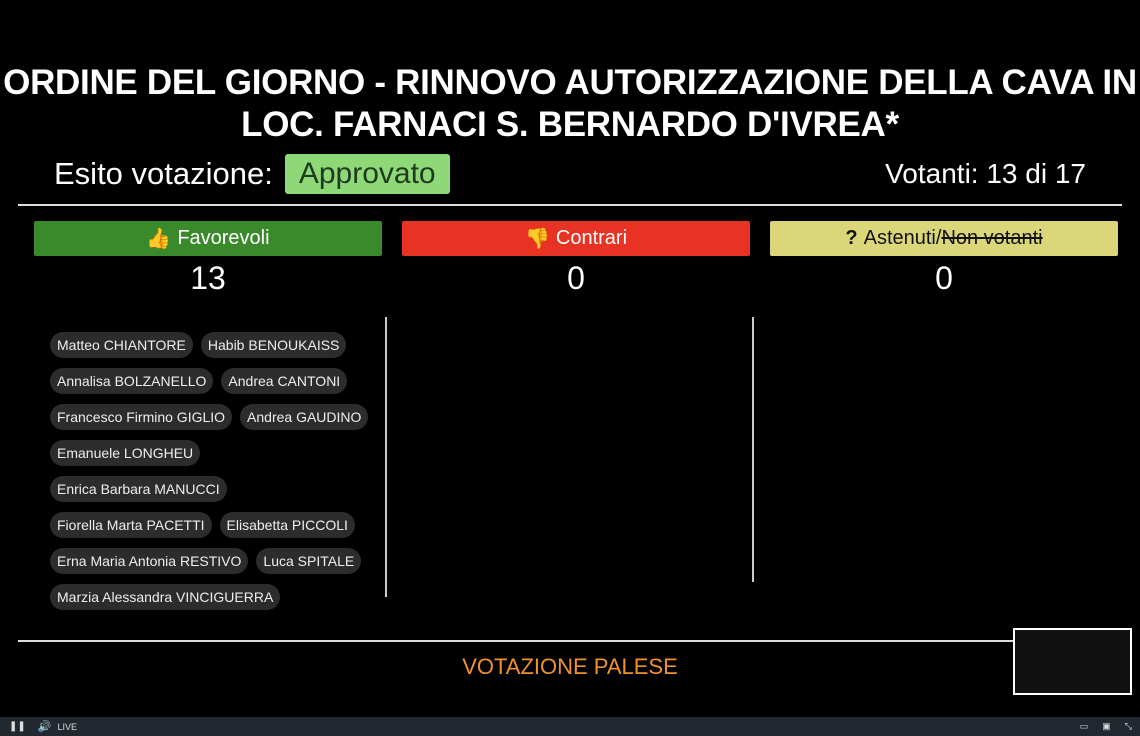  I want to click on voter-name: Marzia Alessandra VINCIGUERRA, so click(165, 597).